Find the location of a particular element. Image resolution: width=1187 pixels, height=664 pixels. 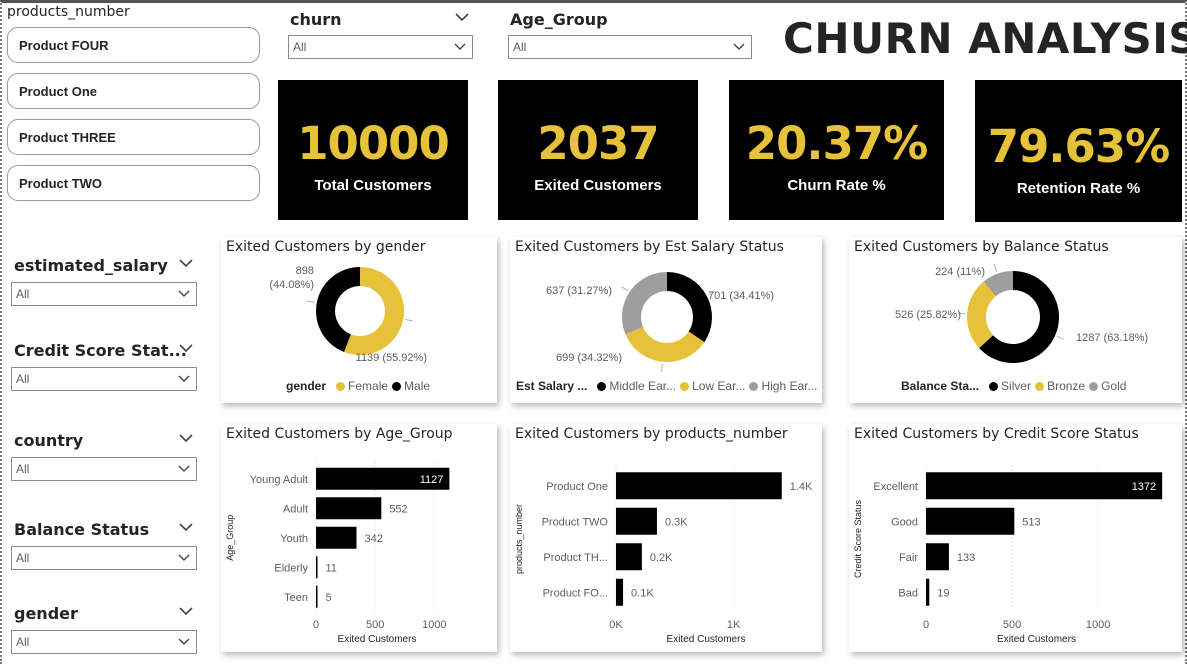

churn-dropdown: All is located at coordinates (380, 47).